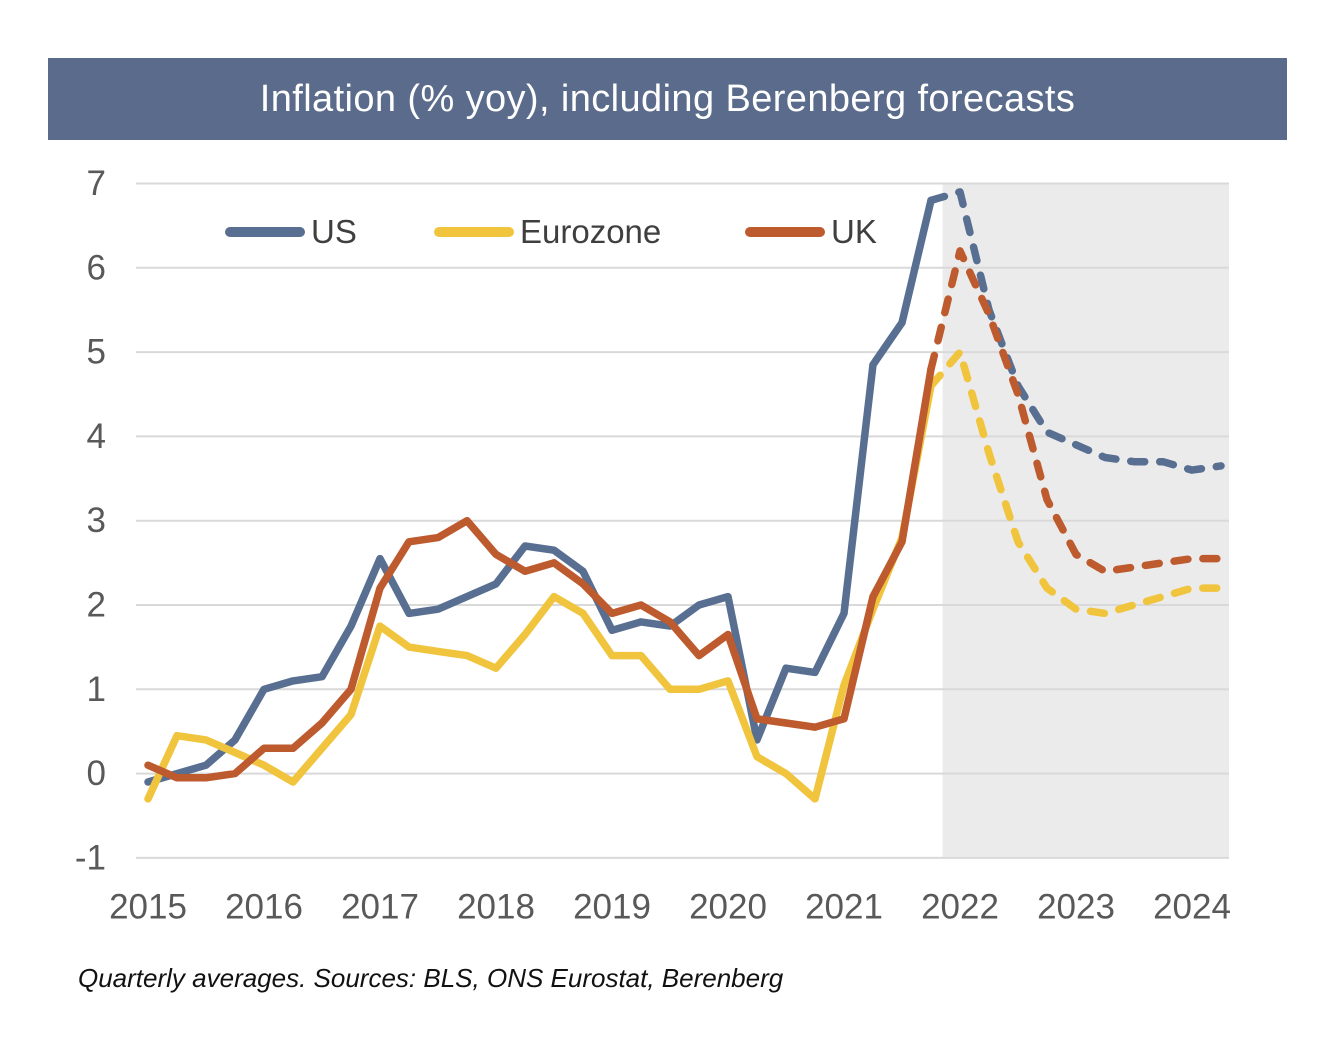 This screenshot has width=1334, height=1062. What do you see at coordinates (1076, 907) in the screenshot?
I see `x-tick-label: 2023` at bounding box center [1076, 907].